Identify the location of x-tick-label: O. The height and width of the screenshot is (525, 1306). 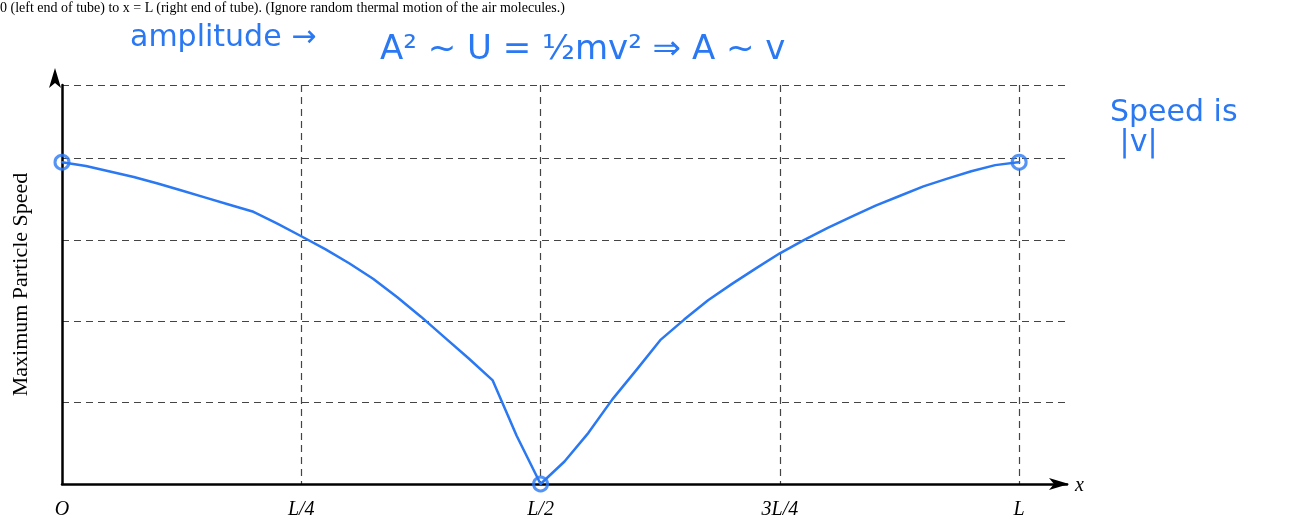
(62, 508).